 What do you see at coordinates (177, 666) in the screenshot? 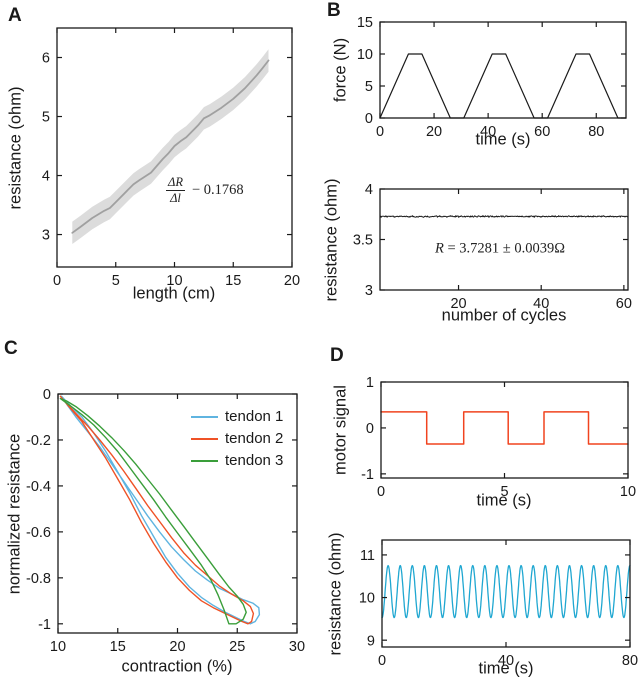
I see `panel-c-xlabel: contraction (%)` at bounding box center [177, 666].